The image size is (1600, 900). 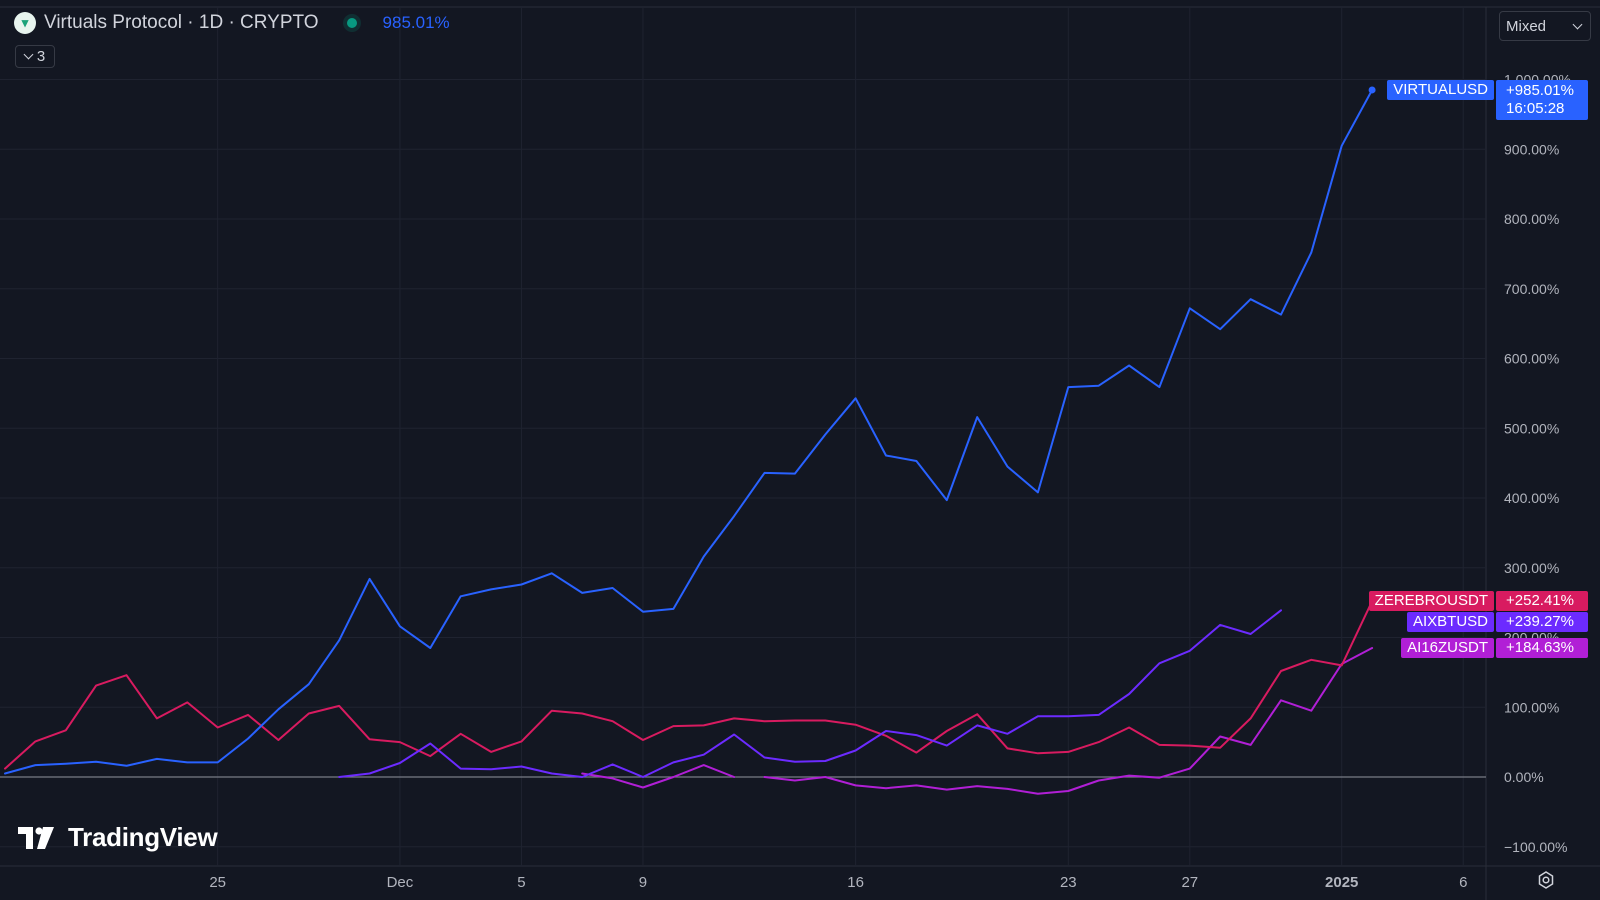 What do you see at coordinates (1531, 428) in the screenshot?
I see `y-tick-label: 500.00%` at bounding box center [1531, 428].